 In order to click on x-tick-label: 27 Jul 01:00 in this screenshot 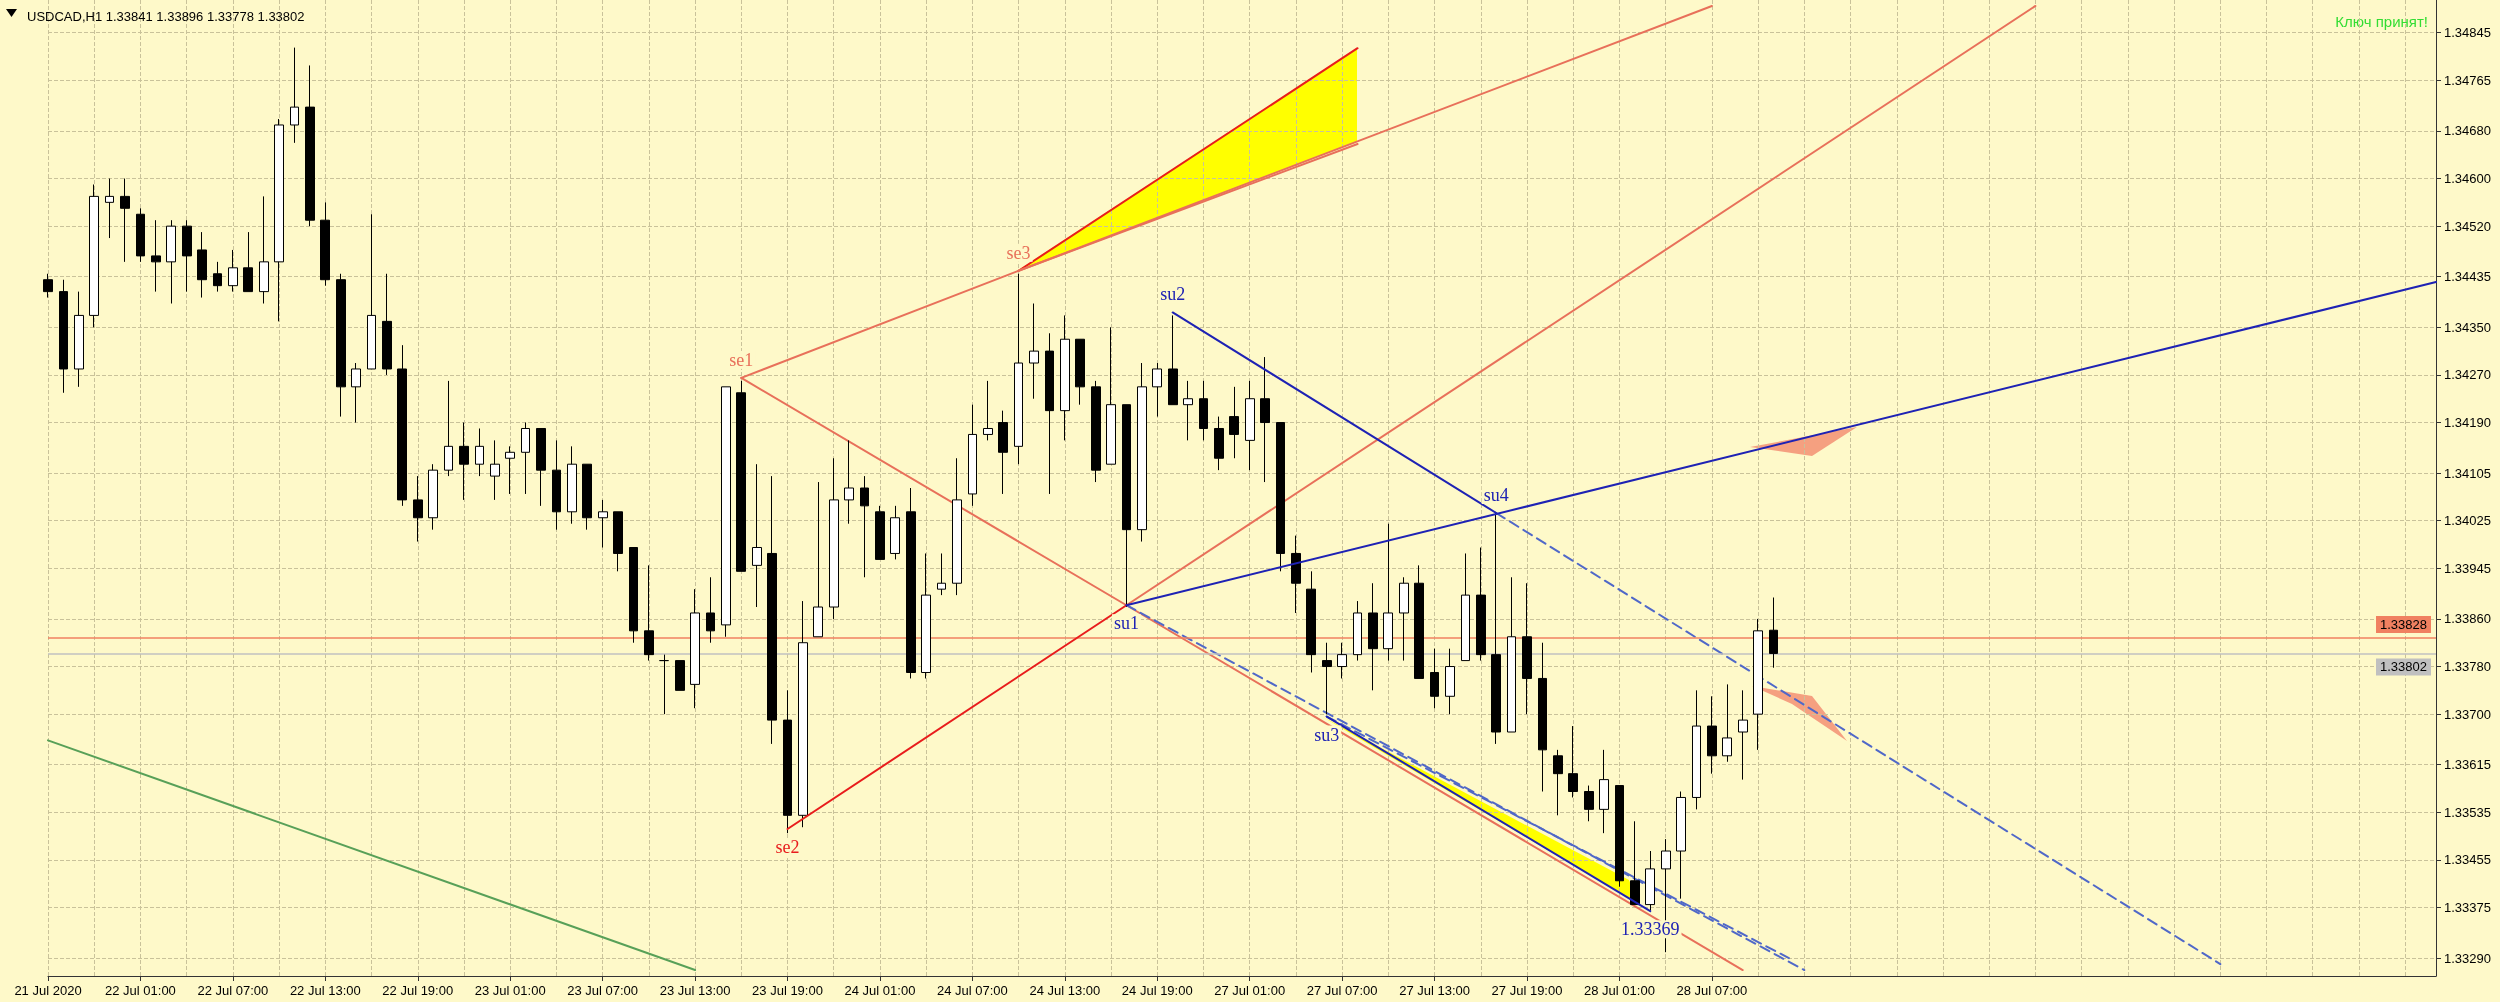, I will do `click(1250, 990)`.